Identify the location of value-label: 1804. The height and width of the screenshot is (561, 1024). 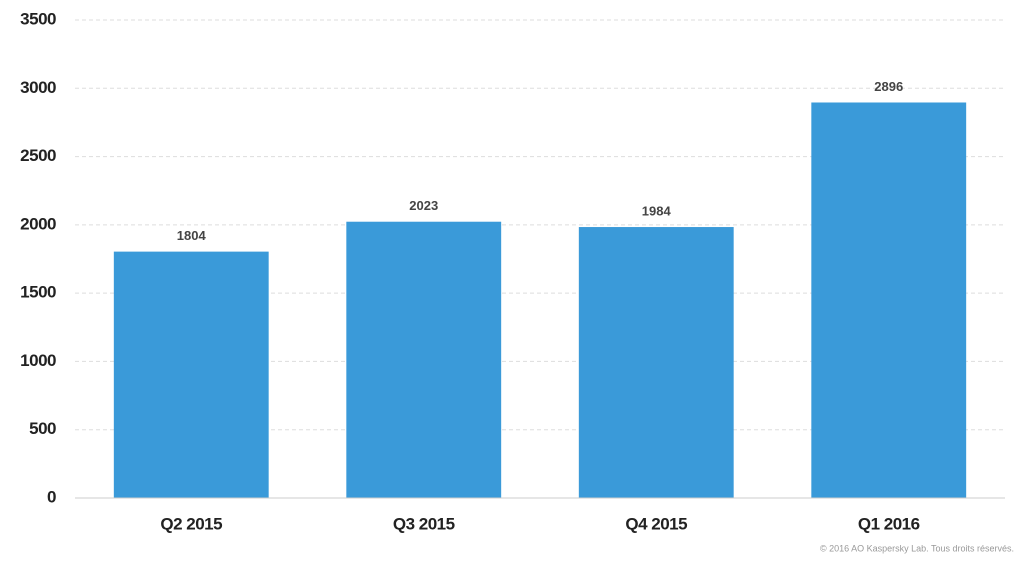
(192, 235).